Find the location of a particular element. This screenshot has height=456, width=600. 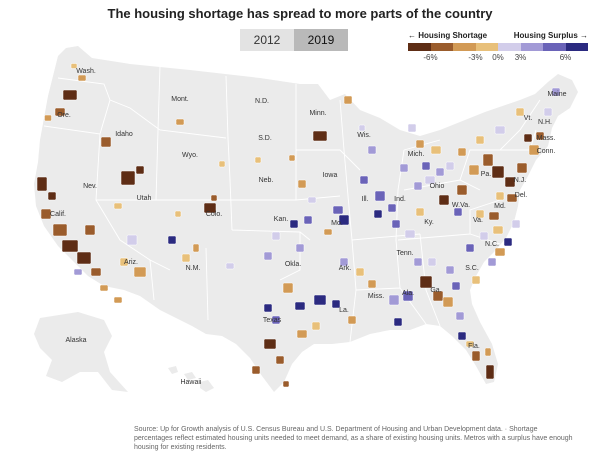

year-2019-button: 2019 is located at coordinates (321, 40).